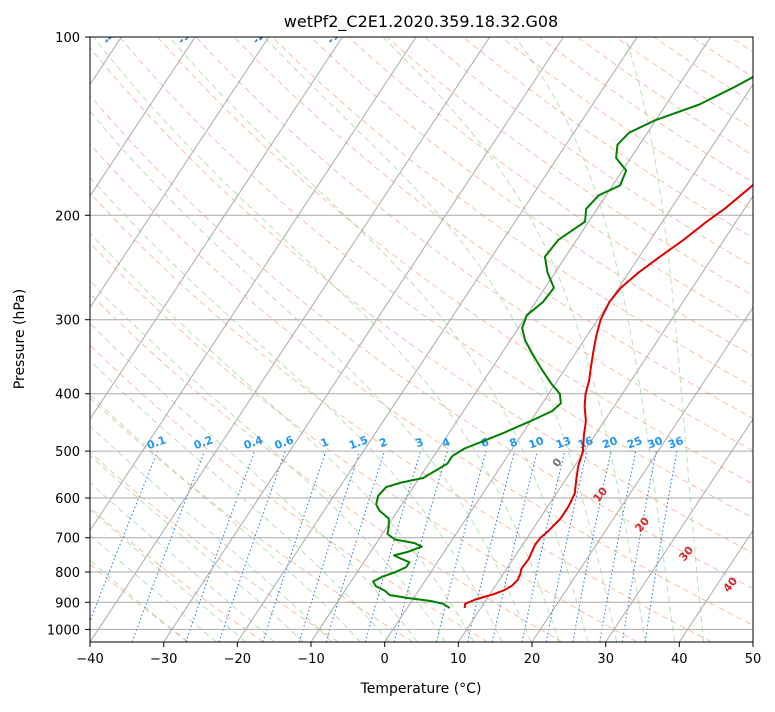 The width and height of the screenshot is (775, 712). What do you see at coordinates (458, 659) in the screenshot?
I see `x-tick-label: 10` at bounding box center [458, 659].